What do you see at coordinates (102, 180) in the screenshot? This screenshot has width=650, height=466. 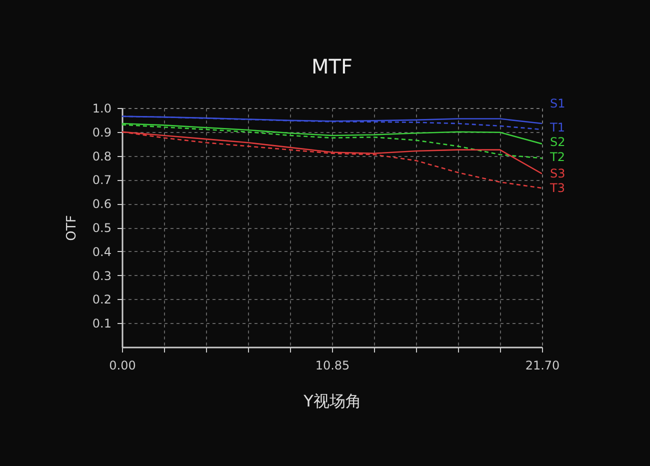 I see `y-tick-label: 0.7` at bounding box center [102, 180].